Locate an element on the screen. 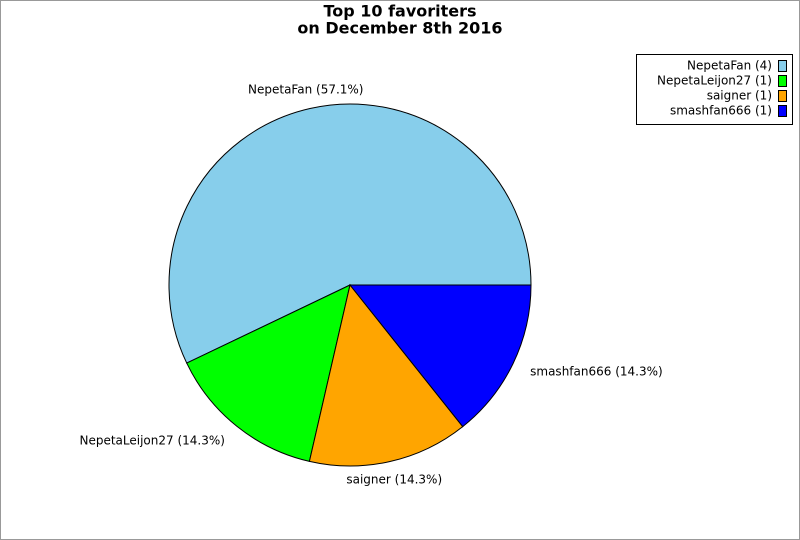 This screenshot has width=800, height=540. slice-label: NepetaLeijon27 (14.3%) is located at coordinates (151, 441).